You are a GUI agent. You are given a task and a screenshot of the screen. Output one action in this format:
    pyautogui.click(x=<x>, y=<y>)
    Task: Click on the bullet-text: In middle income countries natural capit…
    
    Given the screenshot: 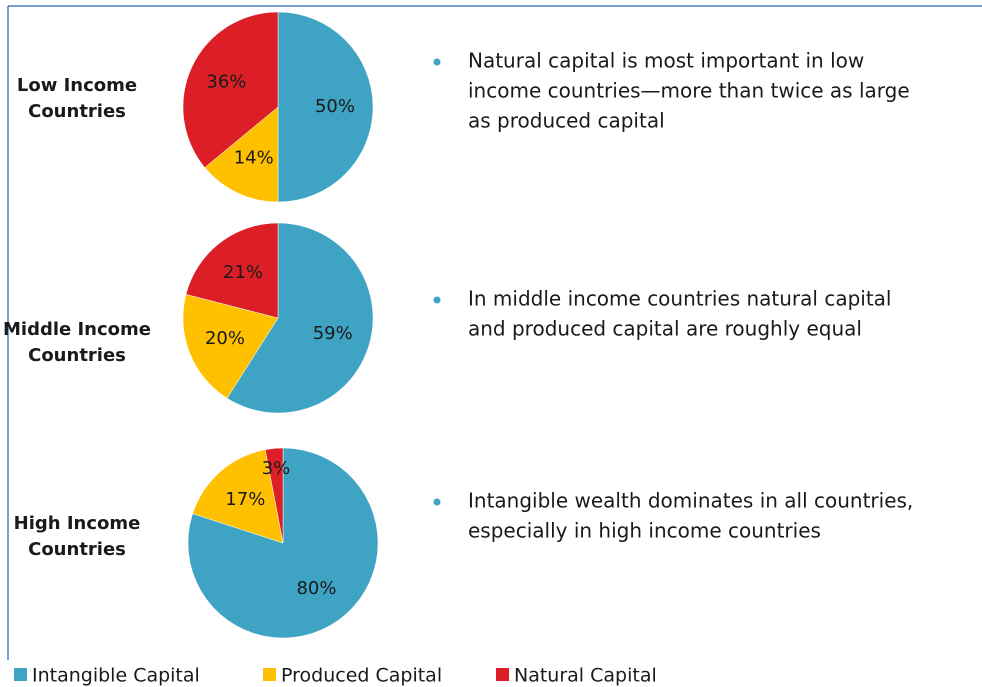 What is the action you would take?
    pyautogui.click(x=679, y=299)
    